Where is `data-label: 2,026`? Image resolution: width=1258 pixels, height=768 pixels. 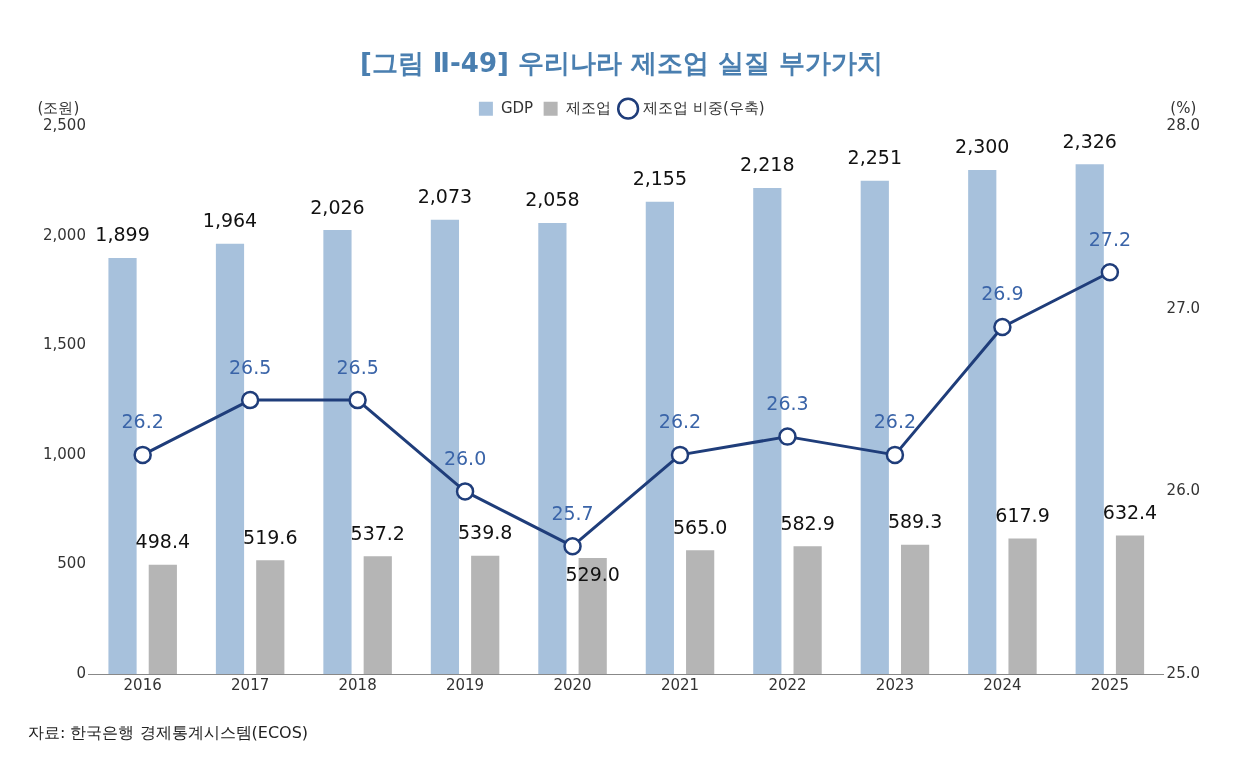
data-label: 2,026 is located at coordinates (337, 206).